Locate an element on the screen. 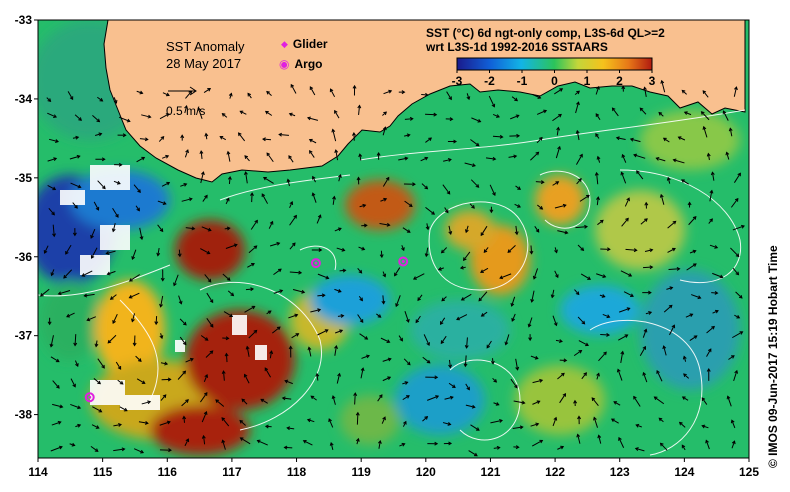 This screenshot has width=790, height=492. x-tick-label: 123 is located at coordinates (620, 472).